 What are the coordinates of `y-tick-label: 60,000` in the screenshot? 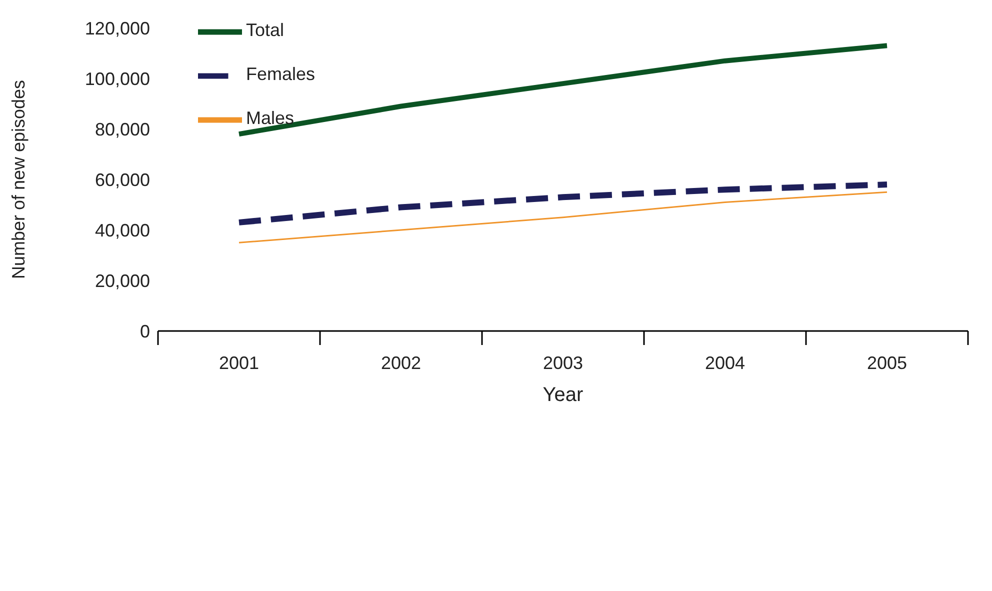 It's located at (122, 180).